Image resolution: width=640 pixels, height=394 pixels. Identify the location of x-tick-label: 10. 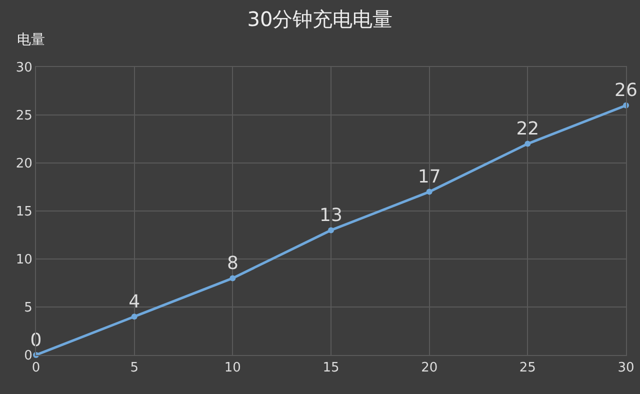
(232, 368).